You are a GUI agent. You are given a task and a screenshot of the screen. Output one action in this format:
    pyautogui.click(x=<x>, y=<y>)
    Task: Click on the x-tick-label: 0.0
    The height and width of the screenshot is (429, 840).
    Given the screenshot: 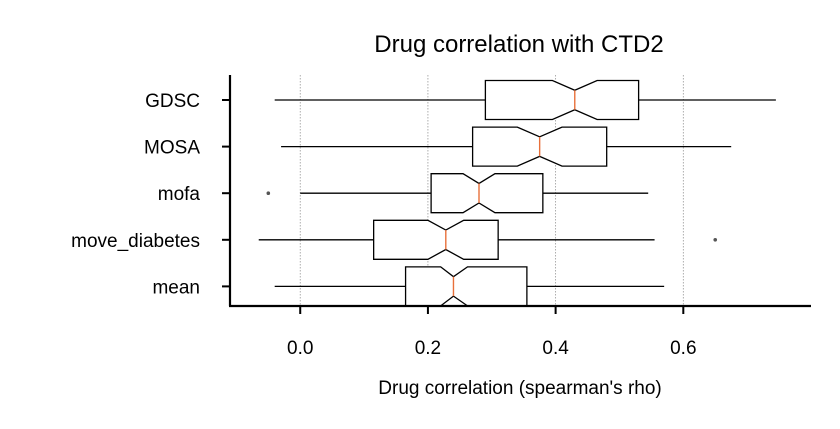 What is the action you would take?
    pyautogui.click(x=300, y=348)
    